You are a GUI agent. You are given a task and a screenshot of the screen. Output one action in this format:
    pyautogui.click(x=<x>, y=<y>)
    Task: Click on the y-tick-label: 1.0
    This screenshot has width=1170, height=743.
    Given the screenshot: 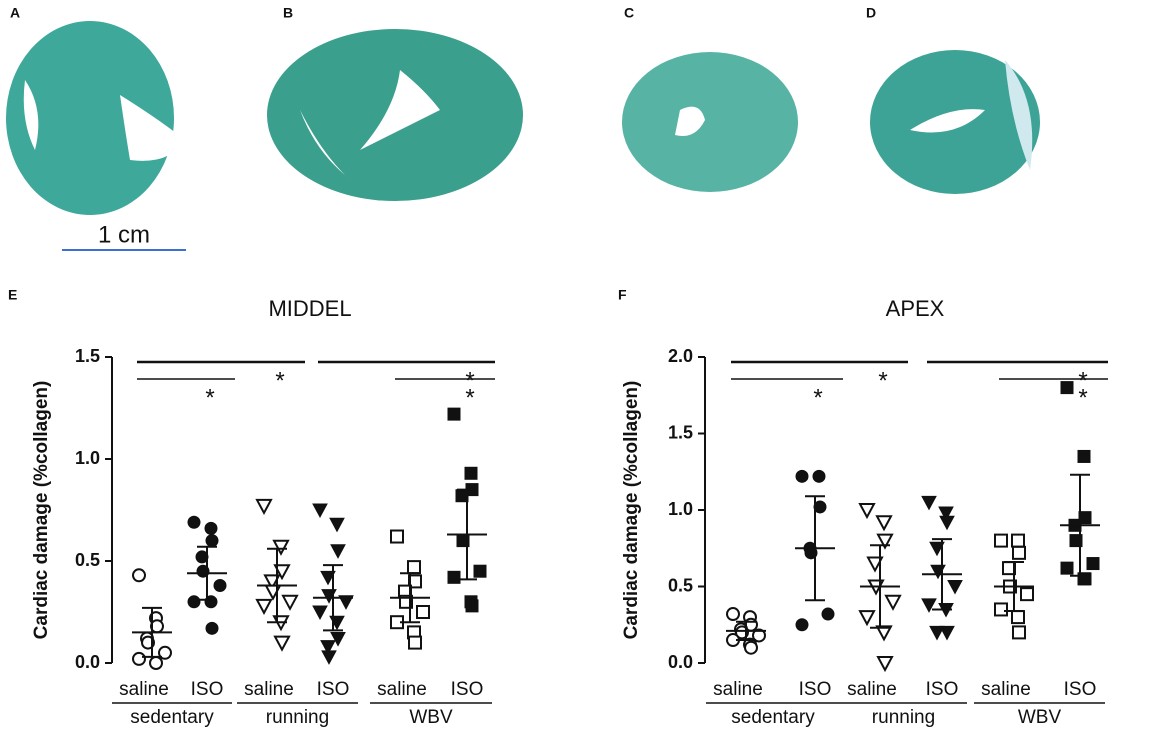 What is the action you would take?
    pyautogui.click(x=87, y=458)
    